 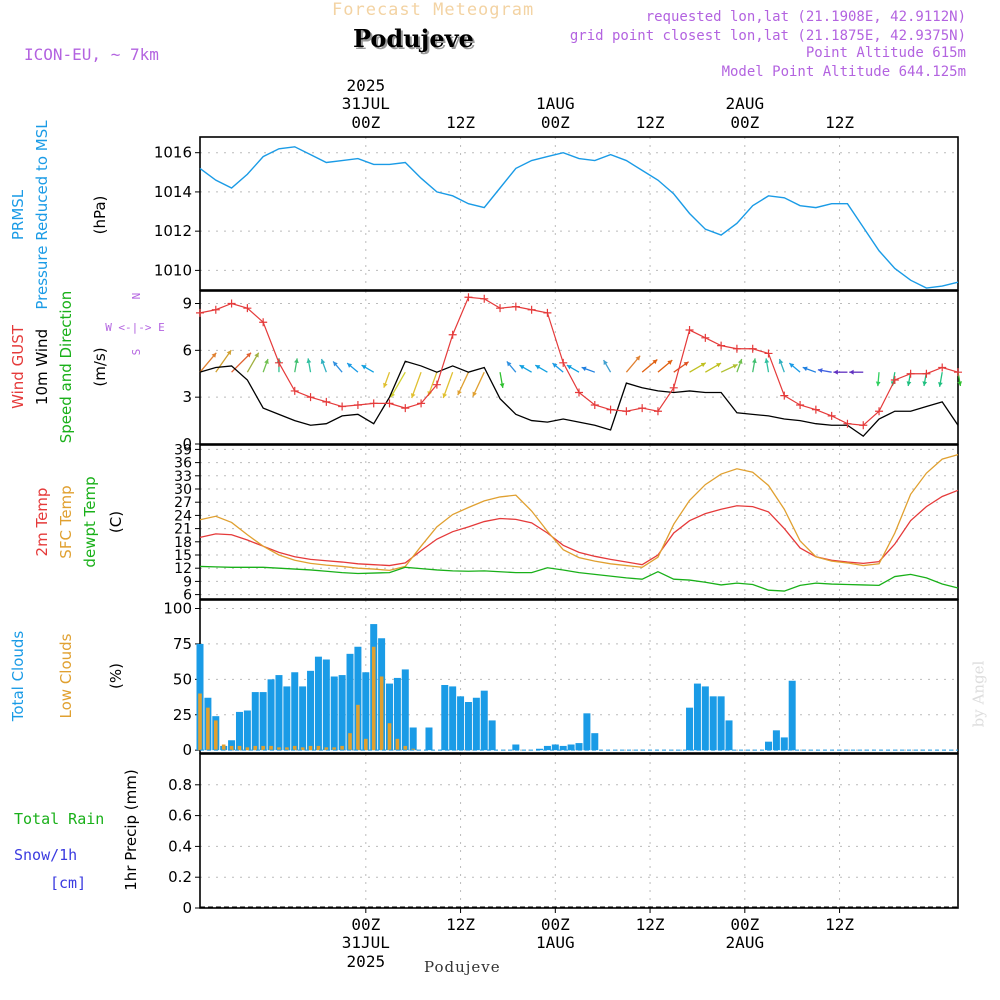 What do you see at coordinates (187, 750) in the screenshot?
I see `y-tick-label: 0` at bounding box center [187, 750].